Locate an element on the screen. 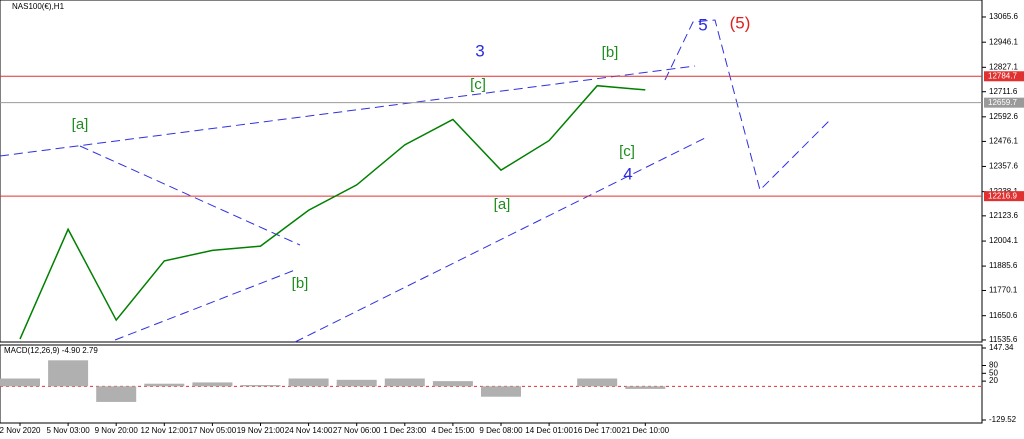  y-tick-label: 12827.1 is located at coordinates (1003, 66).